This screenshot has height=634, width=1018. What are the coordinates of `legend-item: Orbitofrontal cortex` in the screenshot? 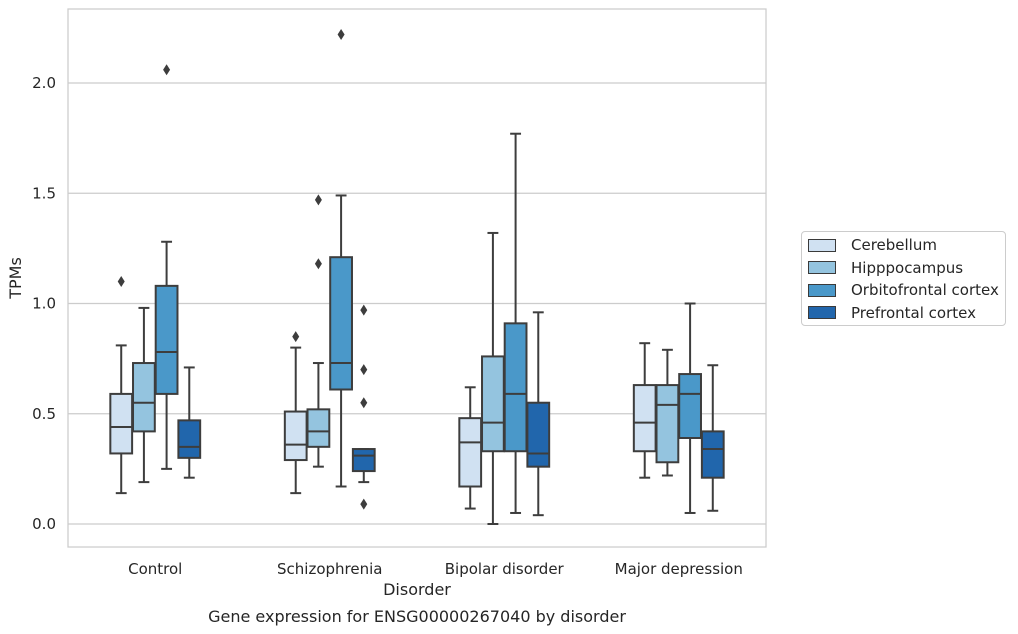 It's located at (903, 290).